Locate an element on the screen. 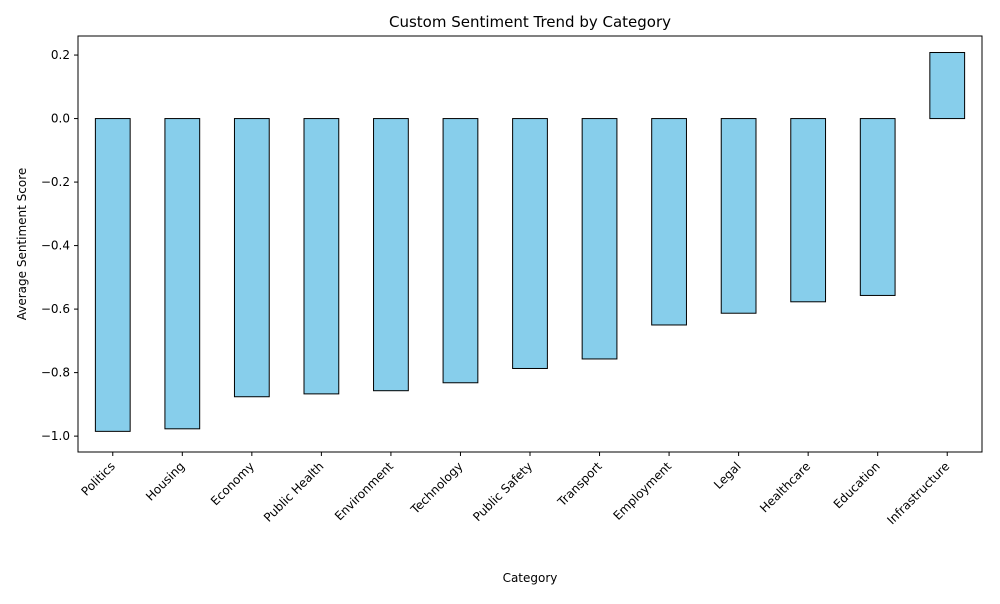 The width and height of the screenshot is (1000, 604). x-tick-label: Environment is located at coordinates (364, 491).